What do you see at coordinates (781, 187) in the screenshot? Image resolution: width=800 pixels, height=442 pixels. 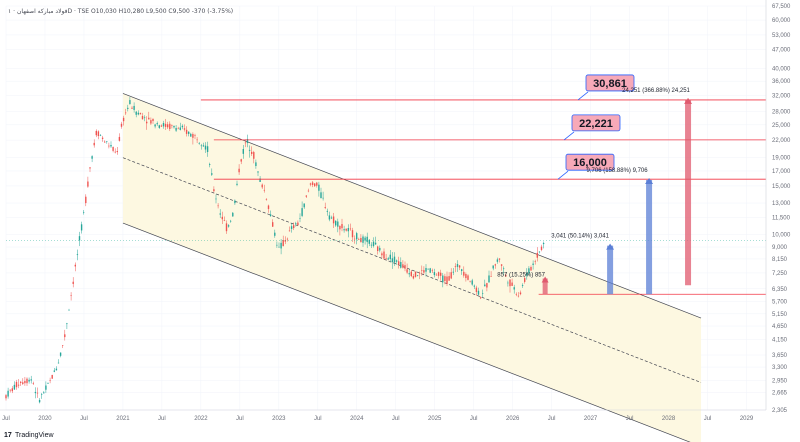 I see `y-tick-label: 15,000` at bounding box center [781, 187].